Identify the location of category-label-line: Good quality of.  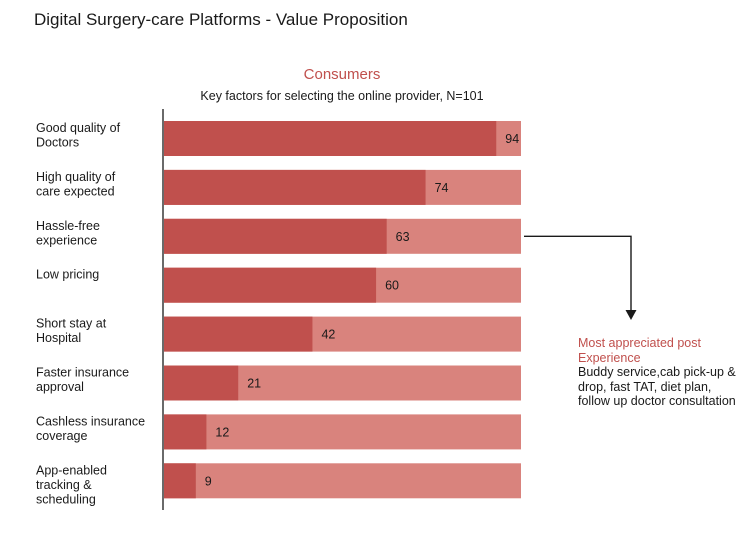
(78, 128).